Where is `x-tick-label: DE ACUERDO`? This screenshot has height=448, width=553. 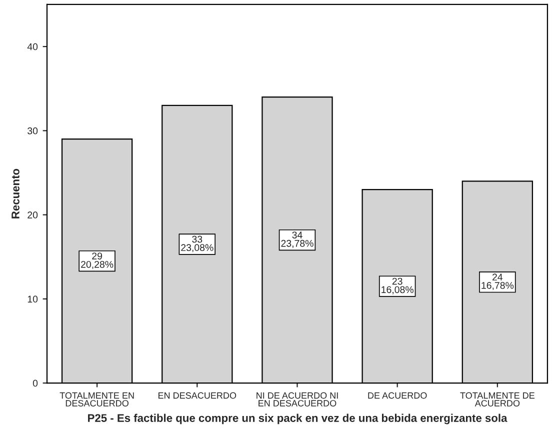 x-tick-label: DE ACUERDO is located at coordinates (397, 395).